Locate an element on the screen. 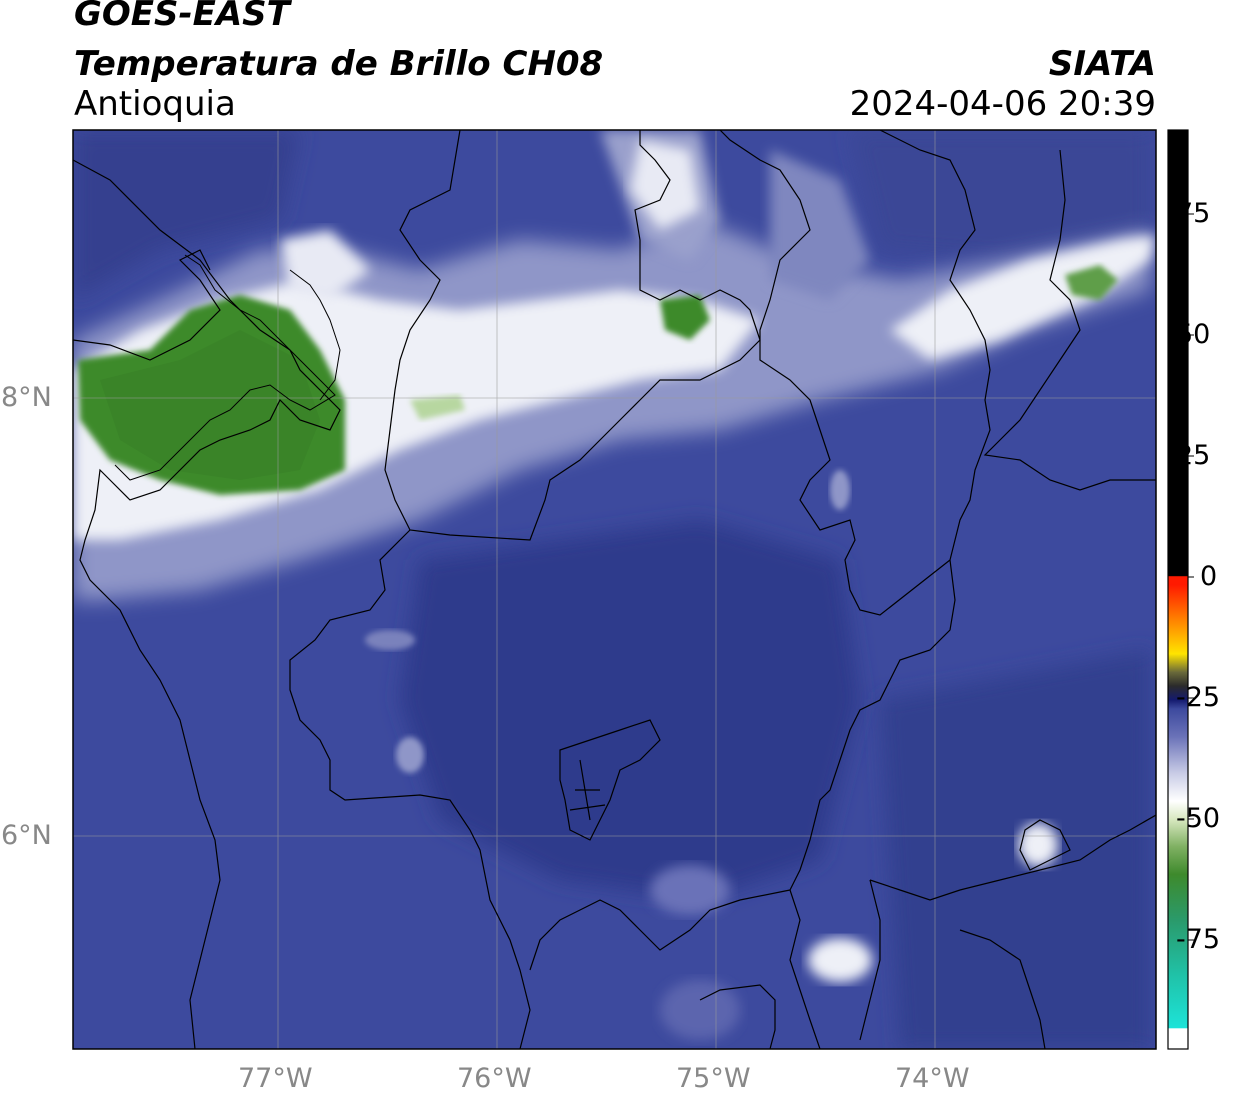 Image resolution: width=1252 pixels, height=1099 pixels. colorbar-label-minus50: -50 is located at coordinates (1198, 818).